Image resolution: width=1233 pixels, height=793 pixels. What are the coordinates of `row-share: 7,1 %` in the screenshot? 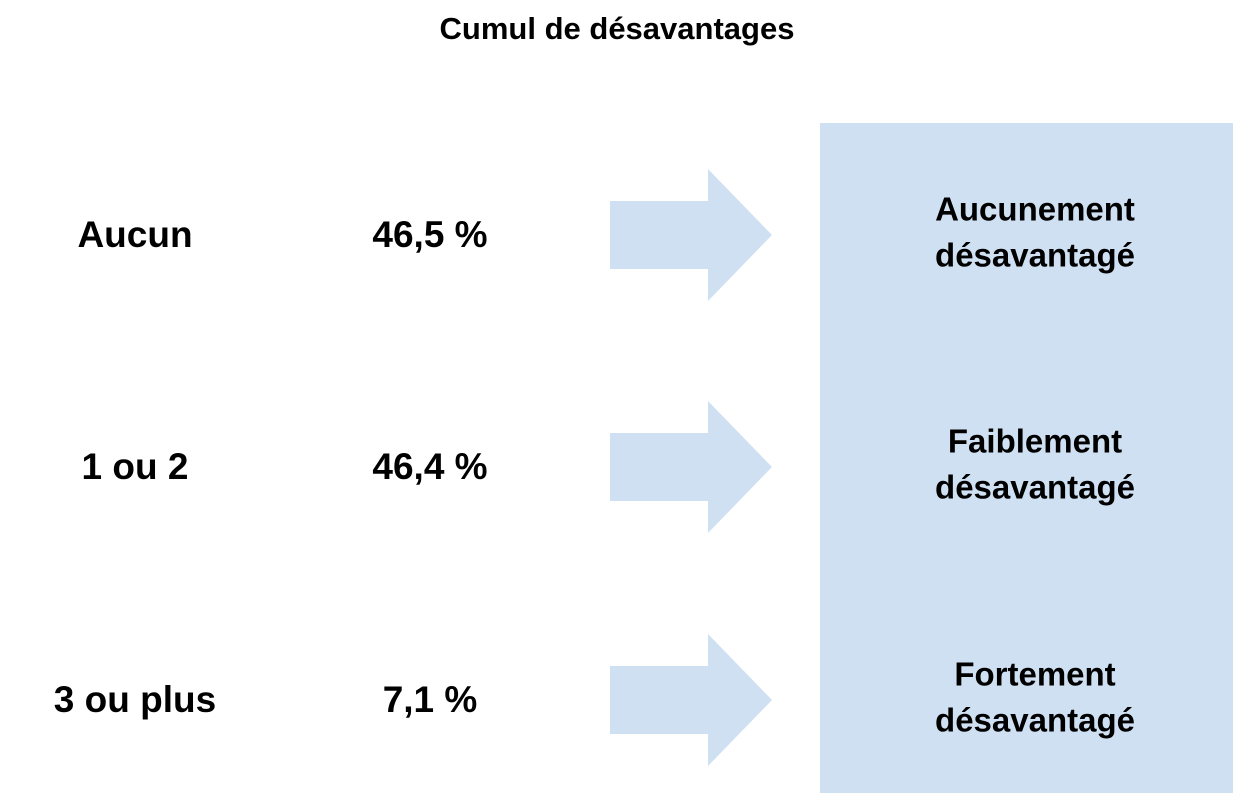 It's located at (430, 699).